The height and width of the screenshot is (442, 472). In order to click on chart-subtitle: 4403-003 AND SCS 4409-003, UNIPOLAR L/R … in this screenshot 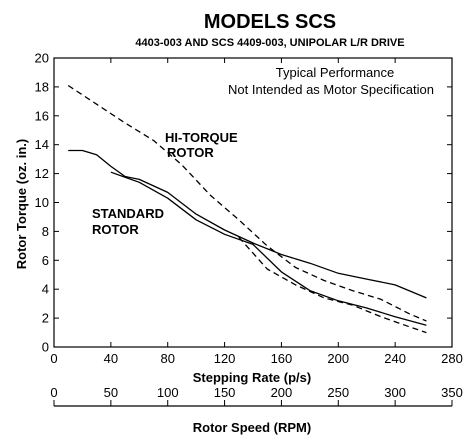, I will do `click(269, 43)`.